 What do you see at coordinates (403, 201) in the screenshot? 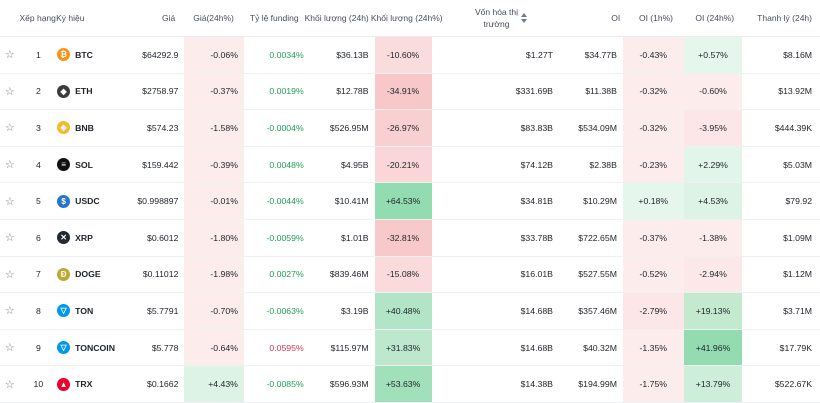
I see `volume-change-cell: +64.53%` at bounding box center [403, 201].